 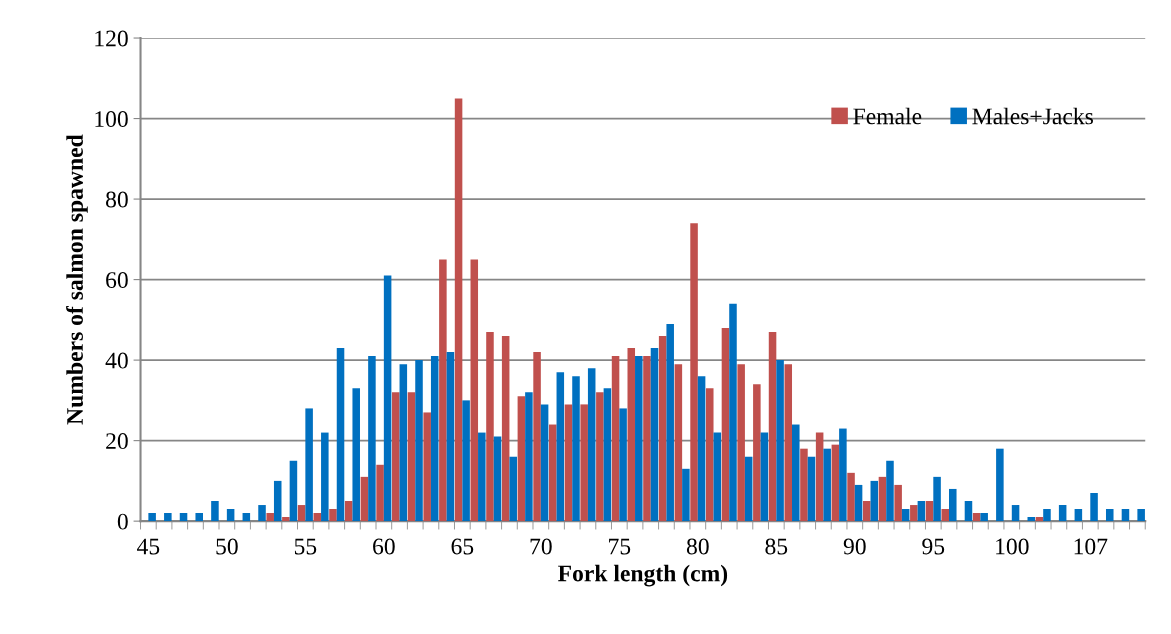 I want to click on y-tick-label: 100, so click(x=111, y=119).